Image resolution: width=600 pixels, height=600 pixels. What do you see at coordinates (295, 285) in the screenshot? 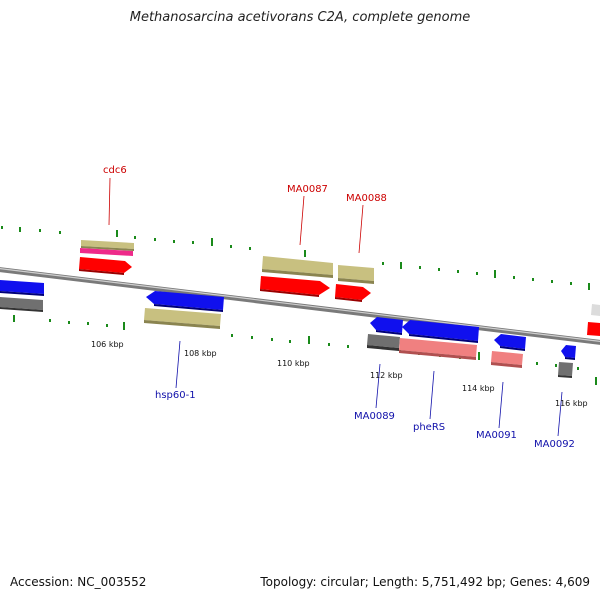
I see `ma0087-cds` at bounding box center [295, 285].